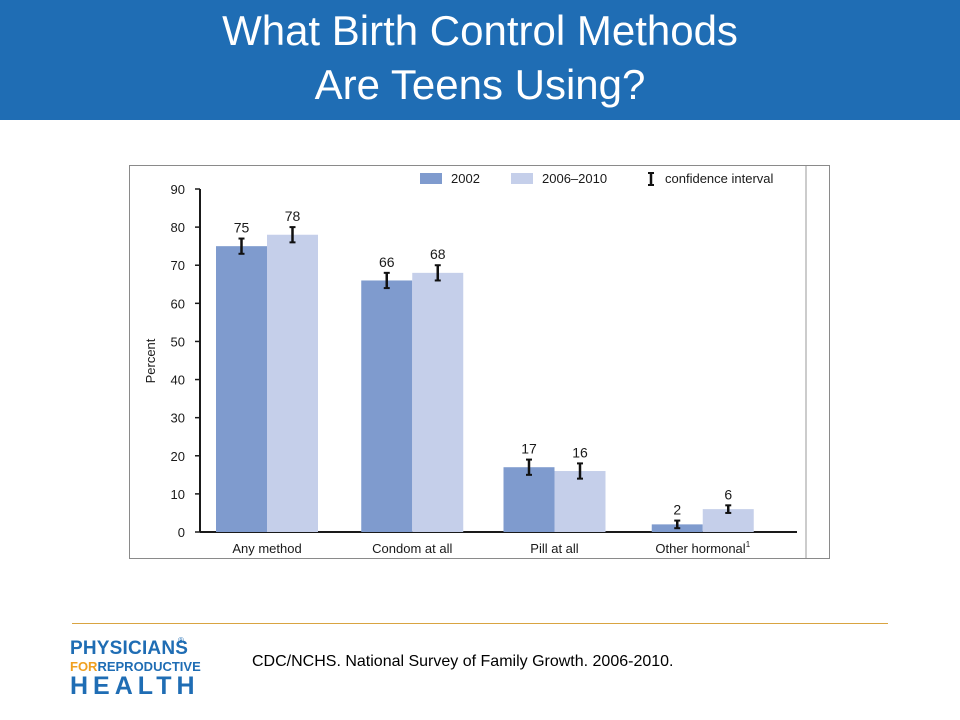 The image size is (960, 720). I want to click on data-label: 17, so click(529, 449).